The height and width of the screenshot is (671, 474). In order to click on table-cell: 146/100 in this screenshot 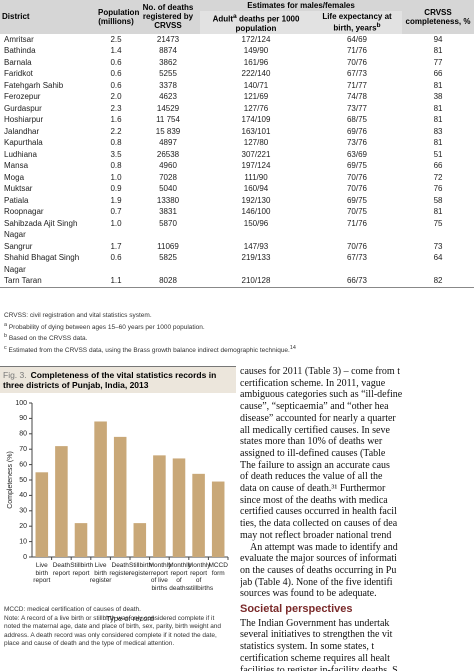, I will do `click(256, 212)`.